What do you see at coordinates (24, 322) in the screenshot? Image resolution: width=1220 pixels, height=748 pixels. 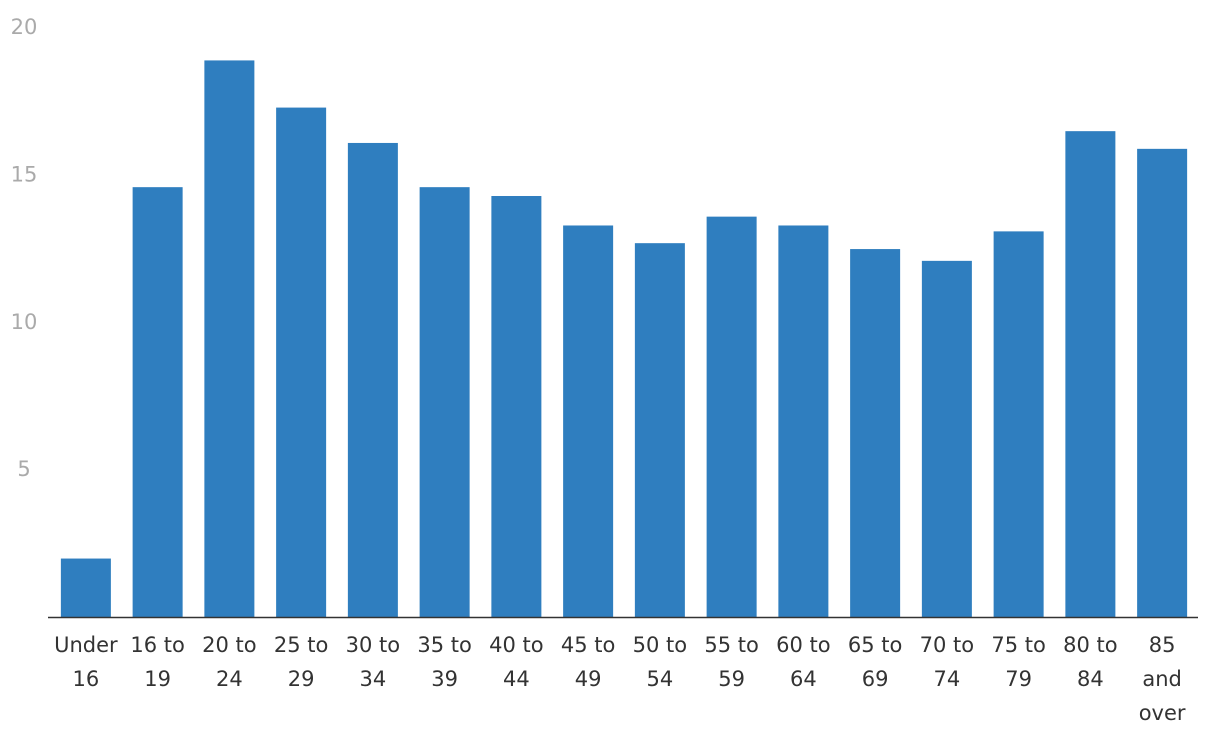 I see `y-tick-label: 10` at bounding box center [24, 322].